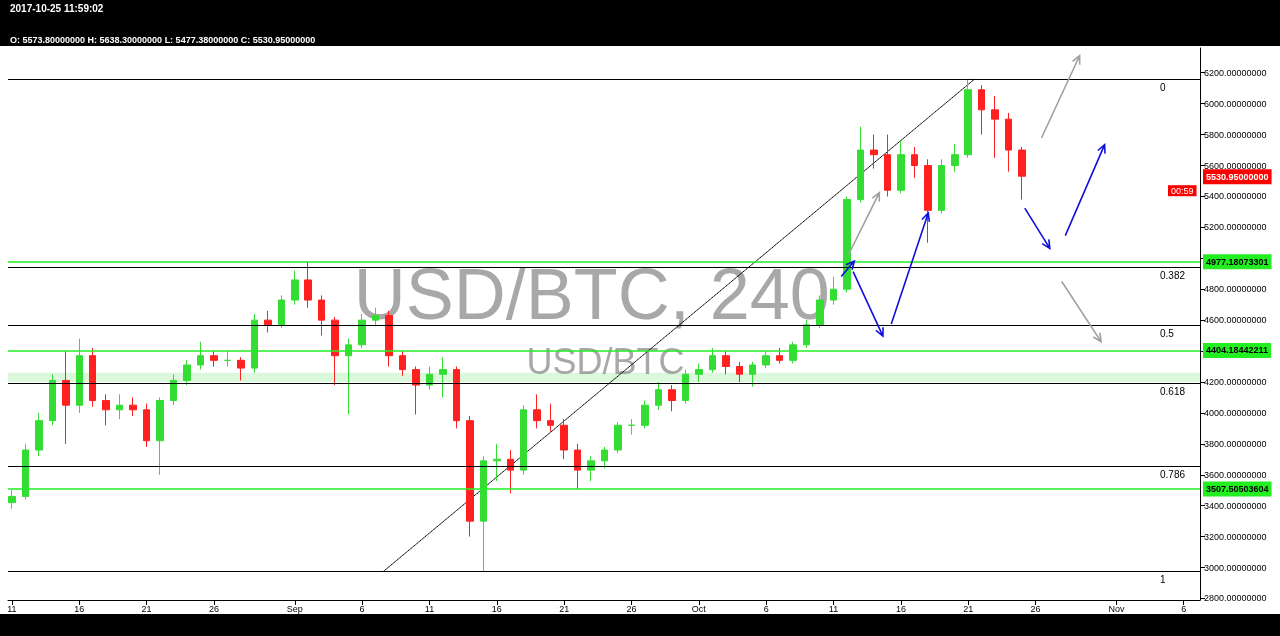 This screenshot has height=636, width=1280. What do you see at coordinates (1237, 261) in the screenshot?
I see `ref-line-label: 4977.18073301` at bounding box center [1237, 261].